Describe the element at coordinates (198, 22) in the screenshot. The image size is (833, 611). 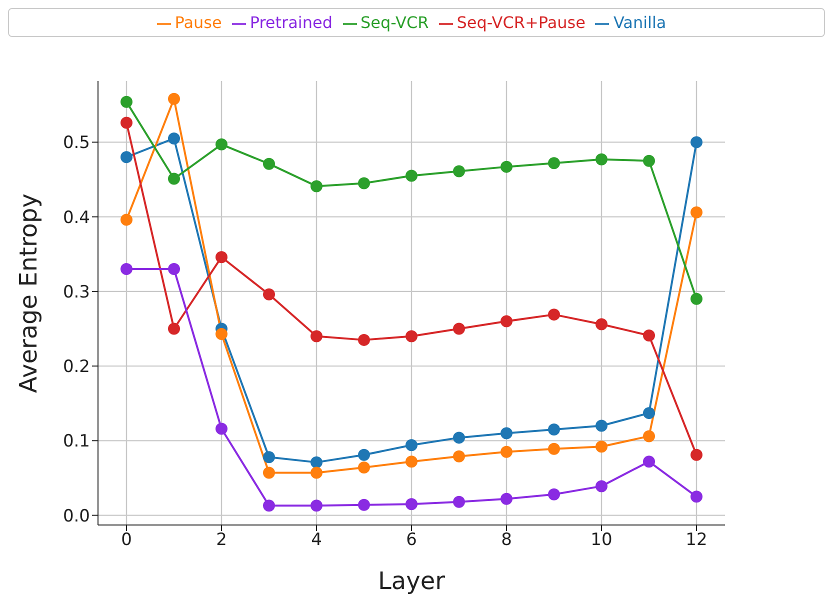
I see `legend-label: Pause` at that location.